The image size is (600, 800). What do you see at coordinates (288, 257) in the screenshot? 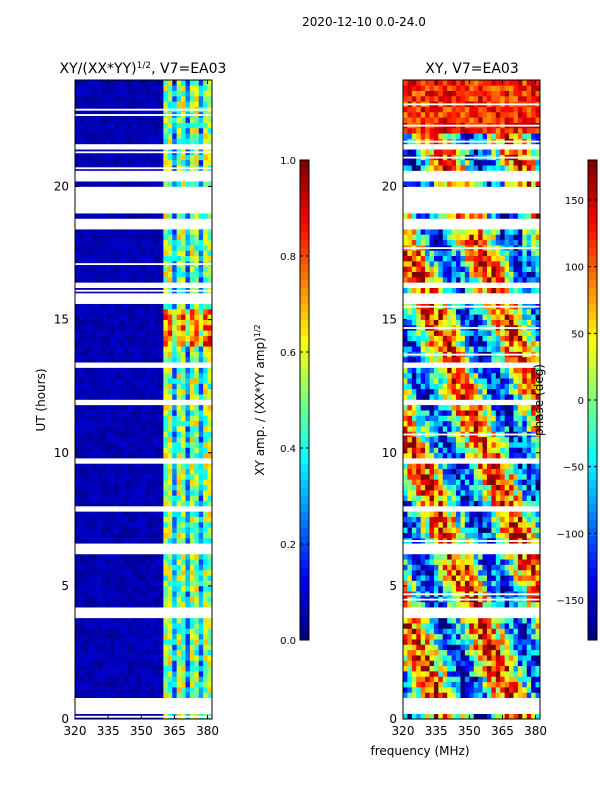
I see `amp-colorbar-tick-label: 0.8` at bounding box center [288, 257].